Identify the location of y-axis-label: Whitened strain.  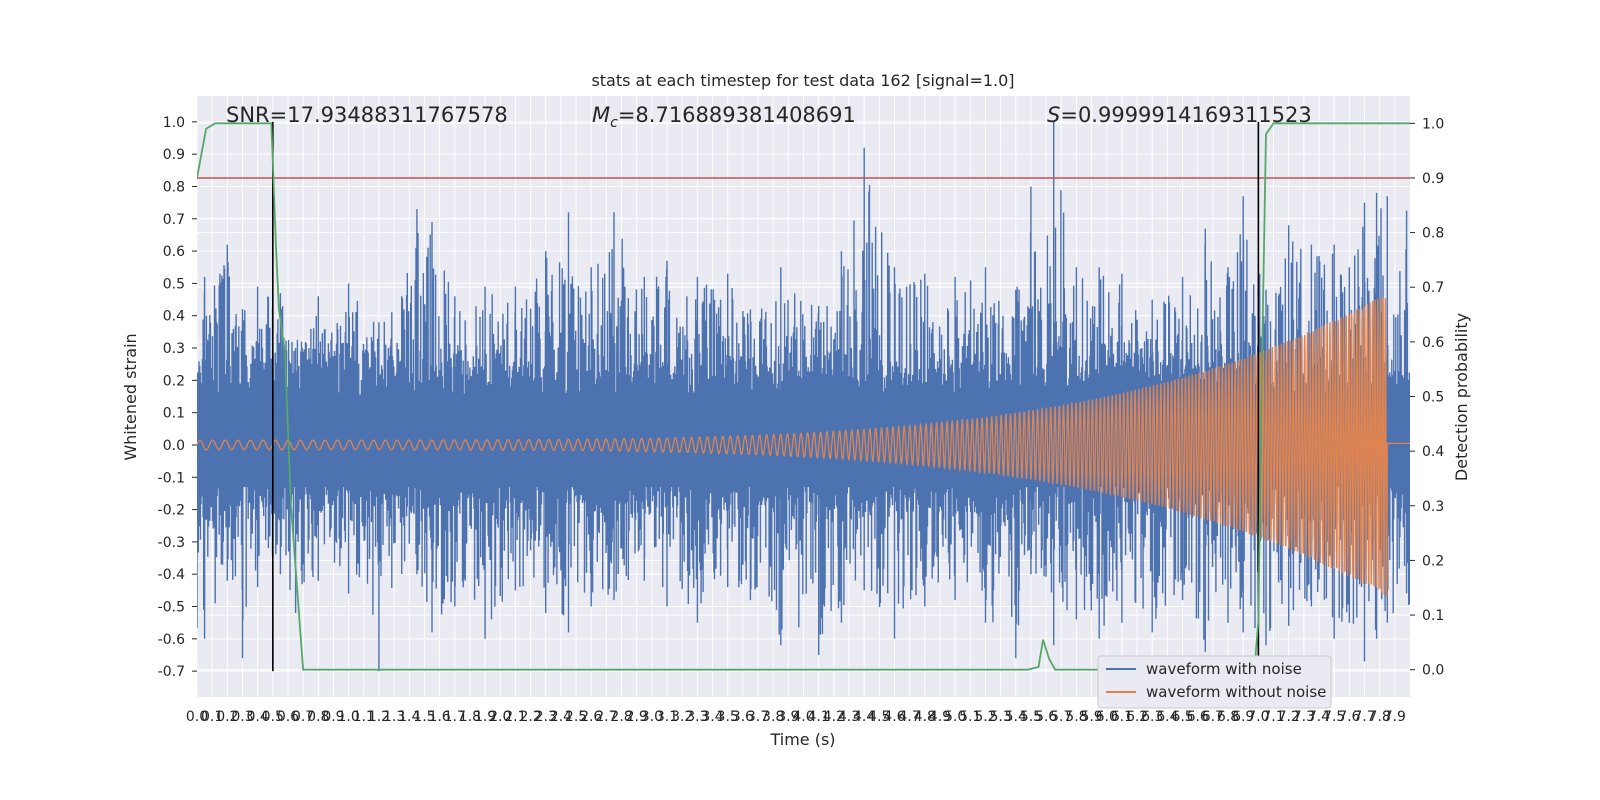
(130, 396).